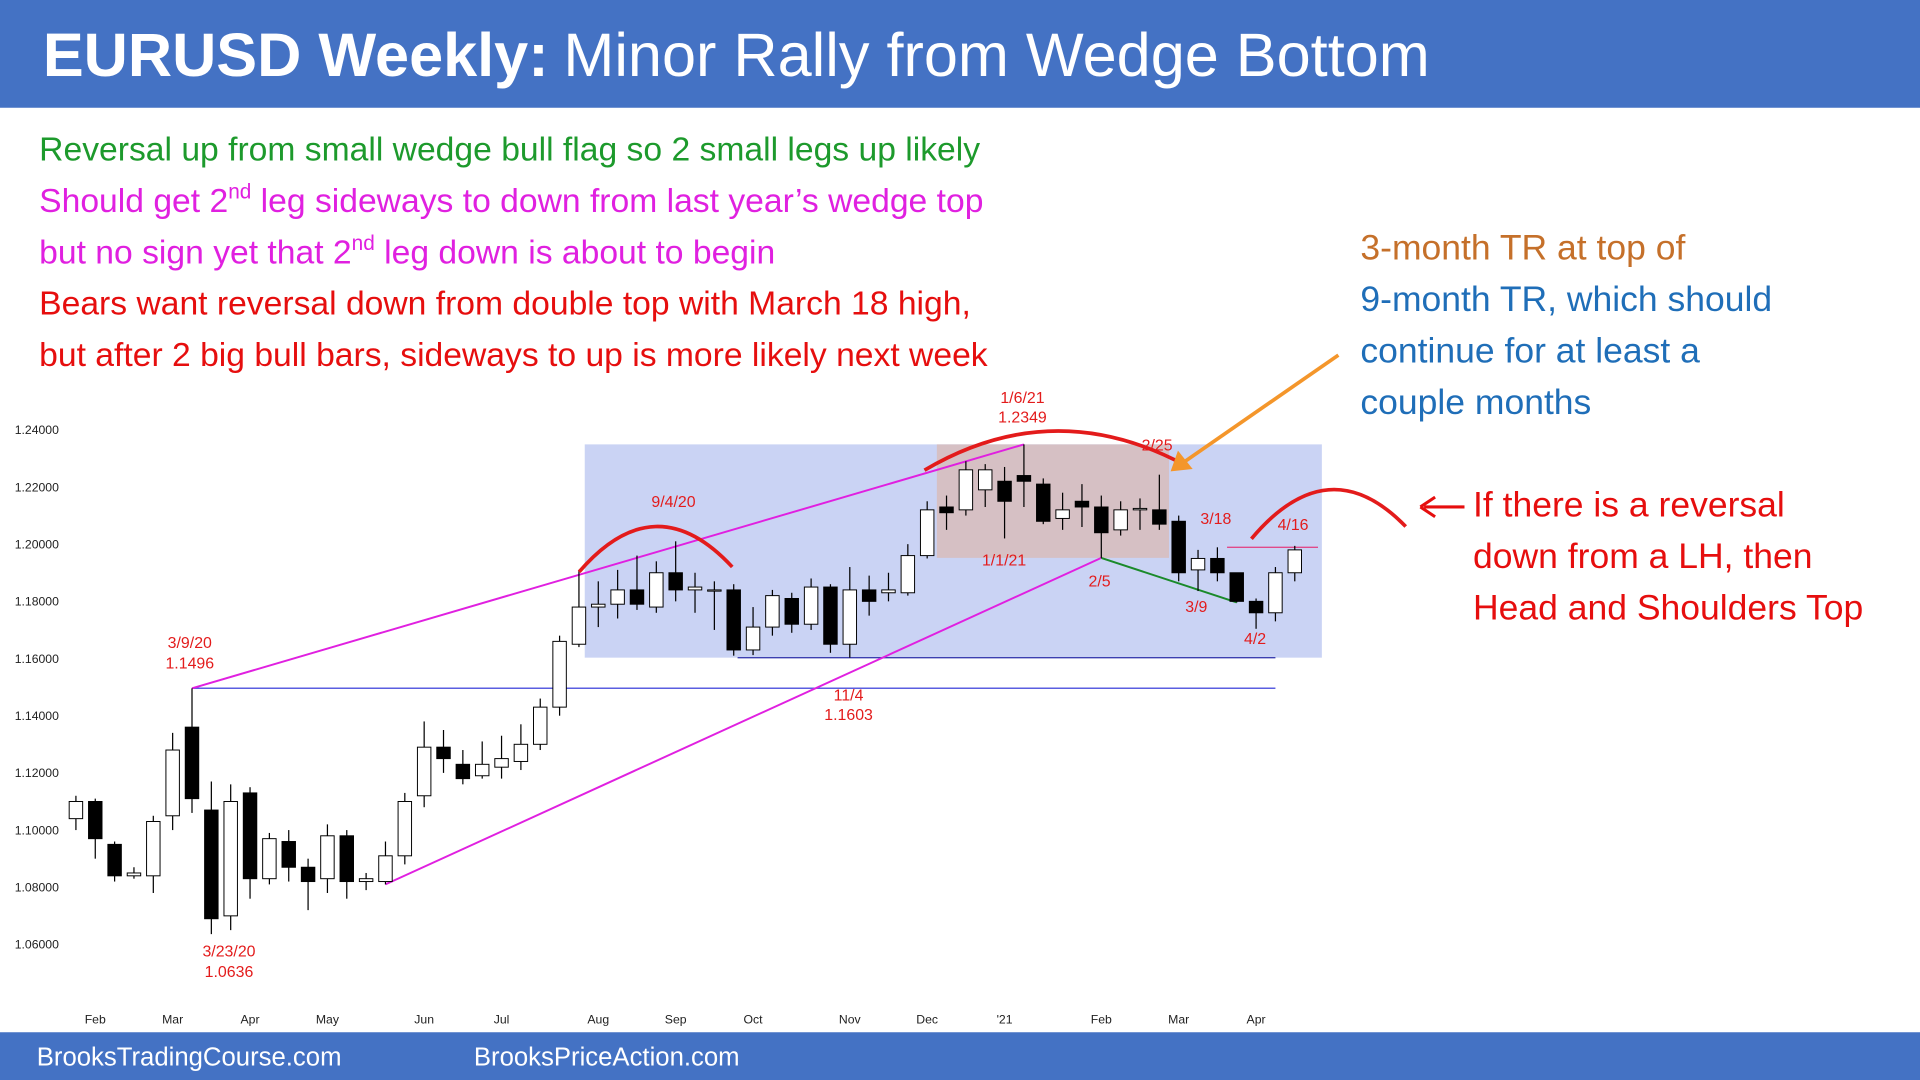 The image size is (1920, 1080). I want to click on x-tick-label: May, so click(328, 1020).